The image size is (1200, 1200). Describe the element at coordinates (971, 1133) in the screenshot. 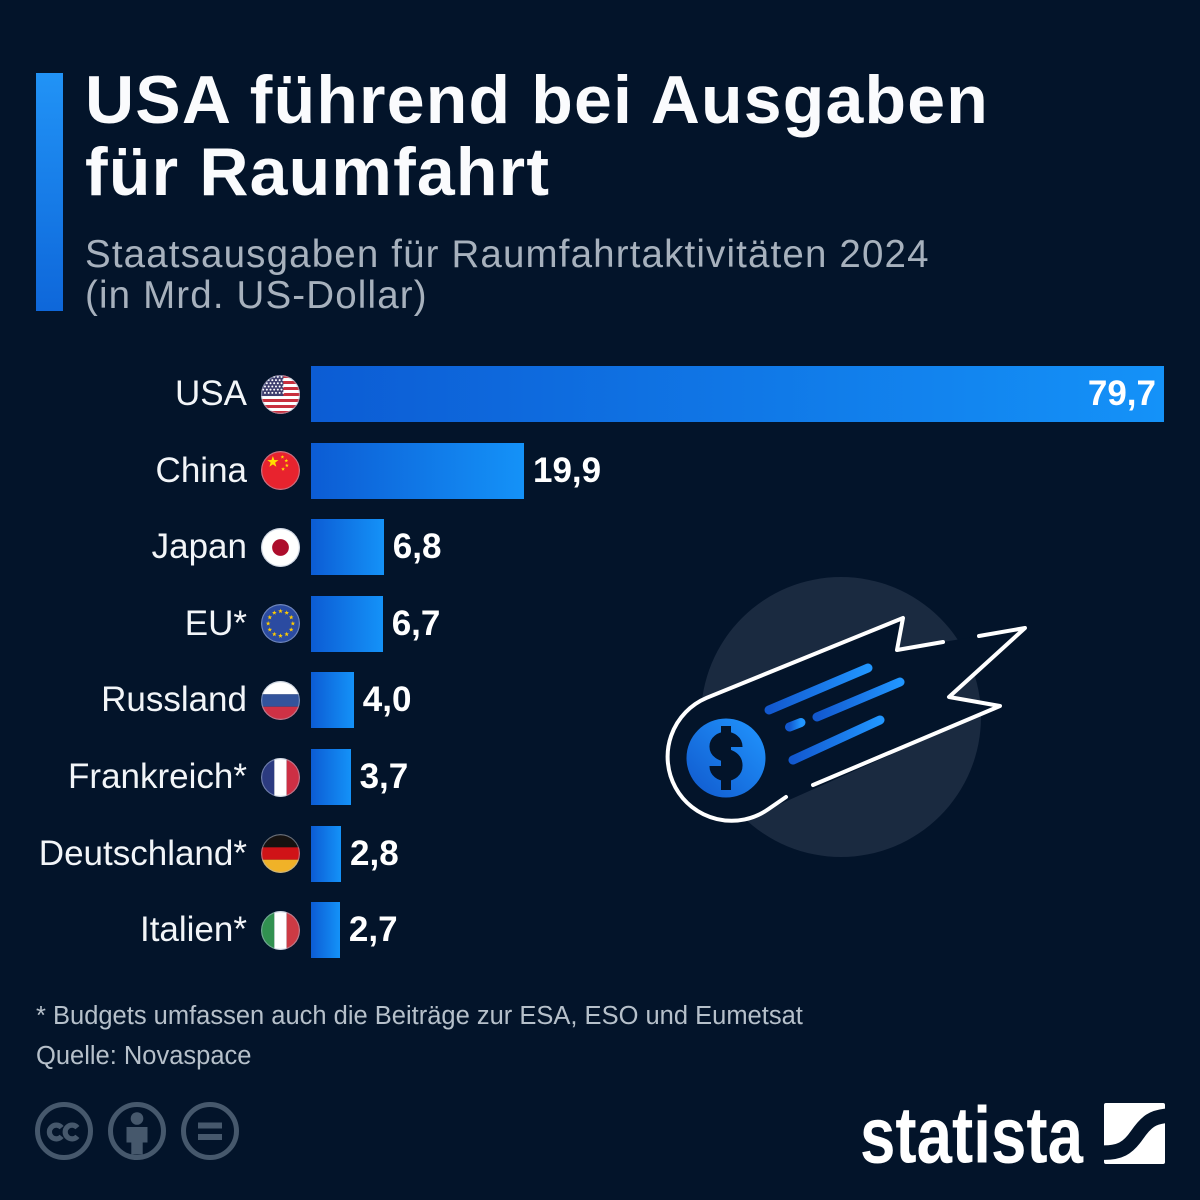

I see `svg-text: statista` at that location.